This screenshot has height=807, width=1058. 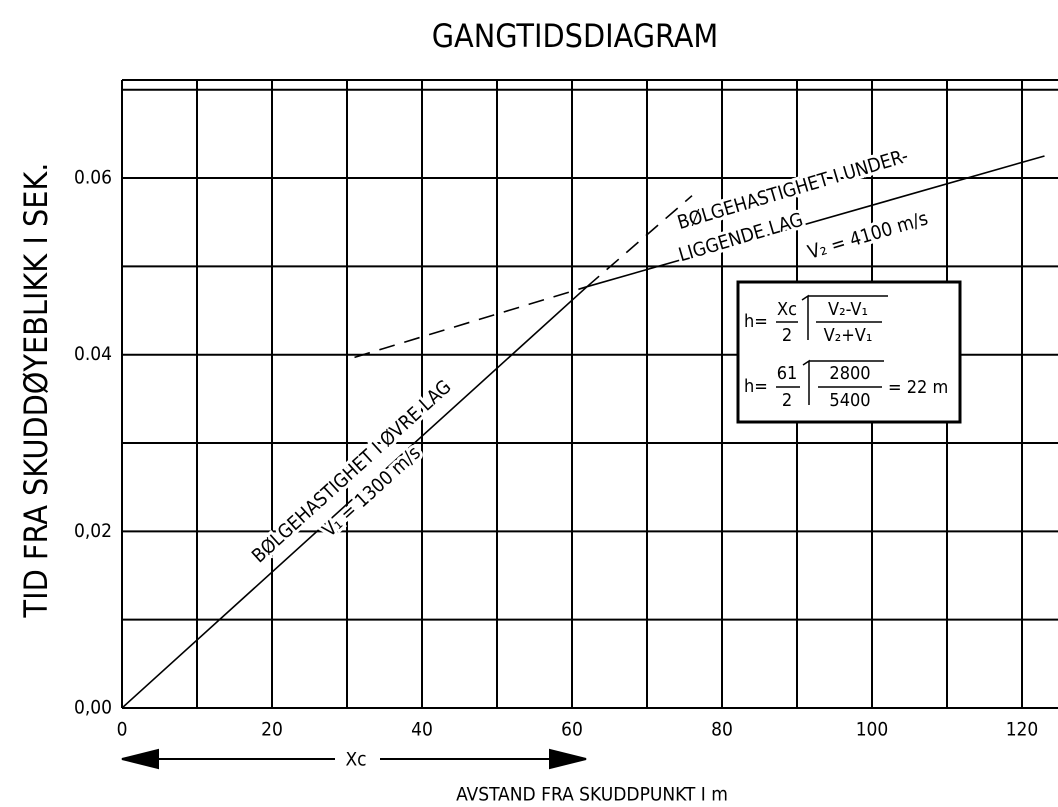 I want to click on formula-text: 2800, so click(x=849, y=373).